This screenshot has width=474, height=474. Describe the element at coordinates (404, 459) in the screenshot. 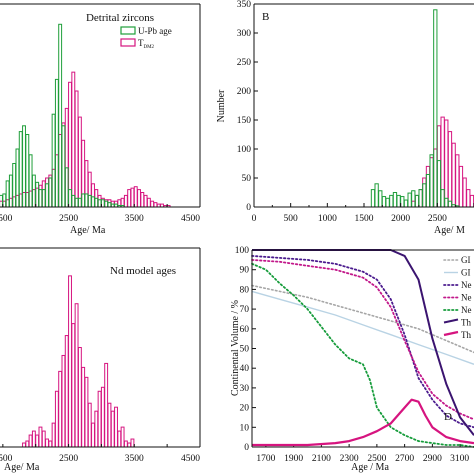

I see `d-x-tick-label: 2700` at that location.